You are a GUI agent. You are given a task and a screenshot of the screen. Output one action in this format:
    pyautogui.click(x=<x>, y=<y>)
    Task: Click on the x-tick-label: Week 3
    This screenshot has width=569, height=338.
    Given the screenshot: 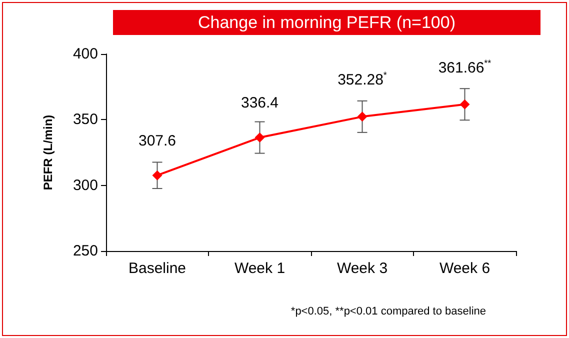 What is the action you would take?
    pyautogui.click(x=362, y=268)
    